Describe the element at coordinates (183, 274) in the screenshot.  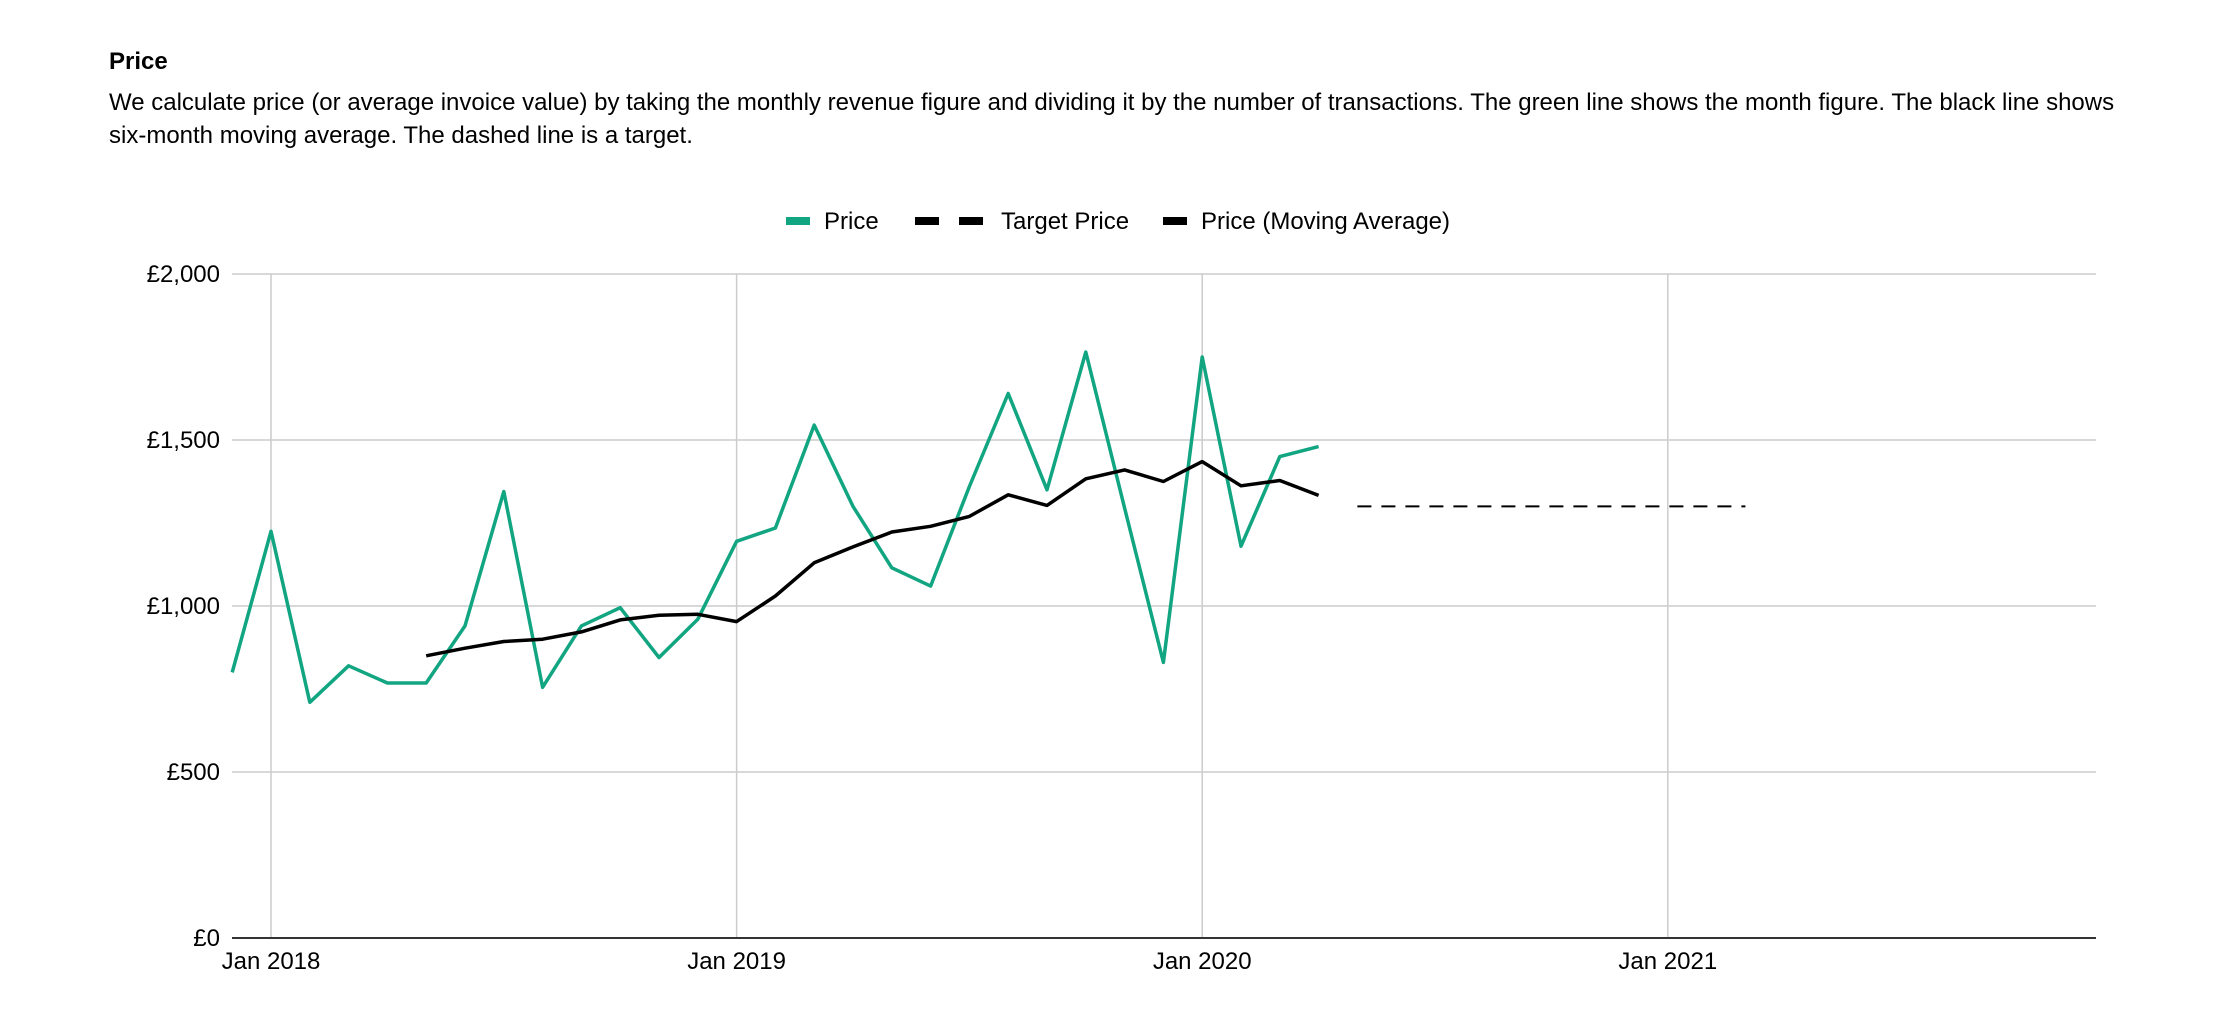
I see `y-tick-label: £2,000` at that location.